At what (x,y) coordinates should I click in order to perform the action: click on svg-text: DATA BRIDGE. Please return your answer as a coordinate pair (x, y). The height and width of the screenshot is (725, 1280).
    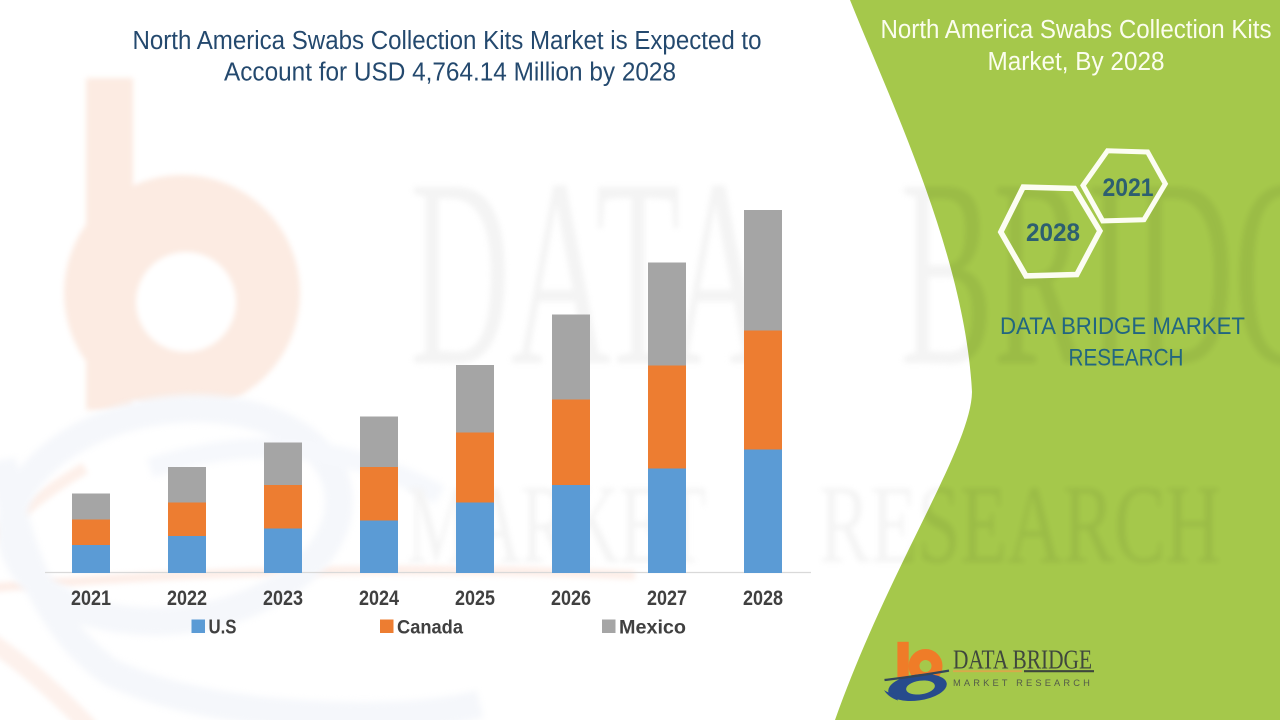
    Looking at the image, I should click on (1022, 660).